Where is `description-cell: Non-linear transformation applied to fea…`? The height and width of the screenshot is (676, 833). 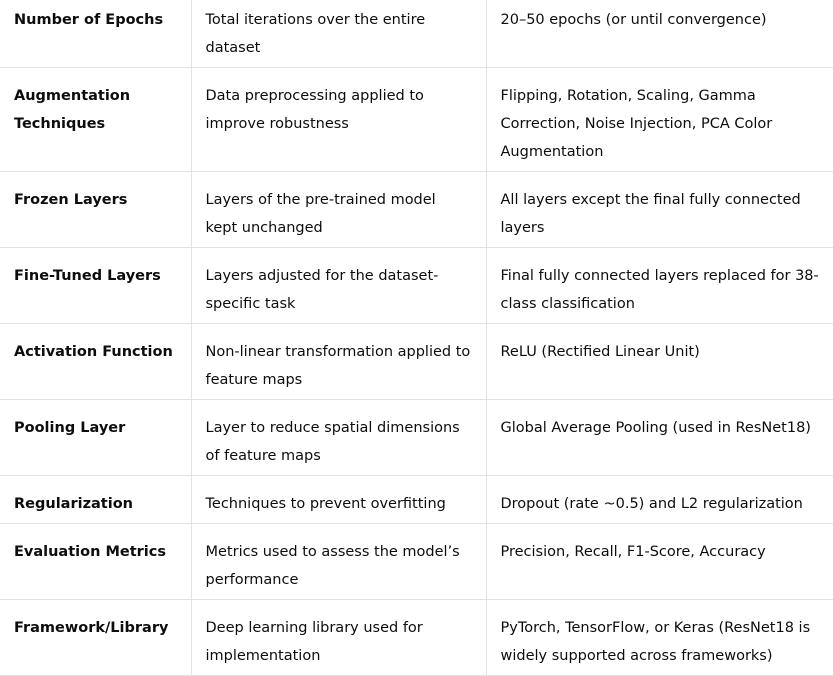 description-cell: Non-linear transformation applied to fea… is located at coordinates (338, 361).